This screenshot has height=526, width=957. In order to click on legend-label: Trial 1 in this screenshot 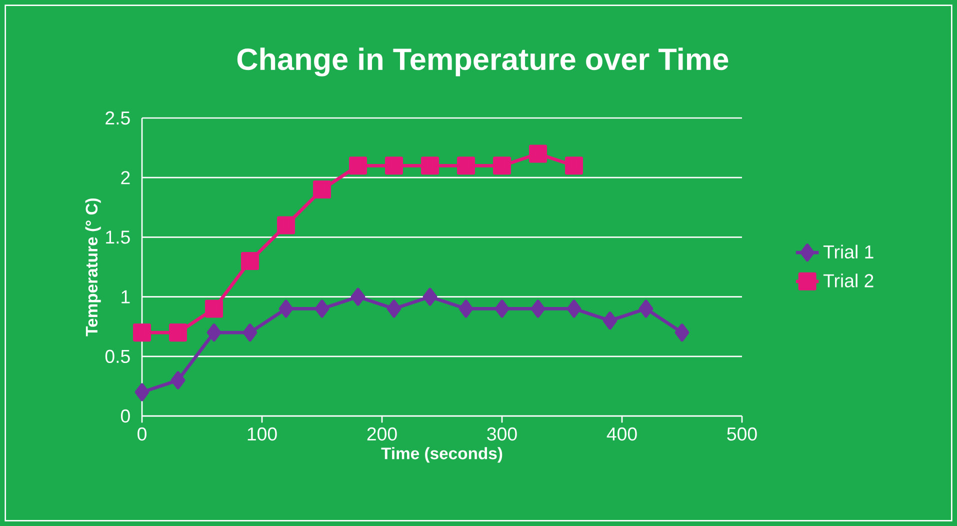, I will do `click(848, 251)`.